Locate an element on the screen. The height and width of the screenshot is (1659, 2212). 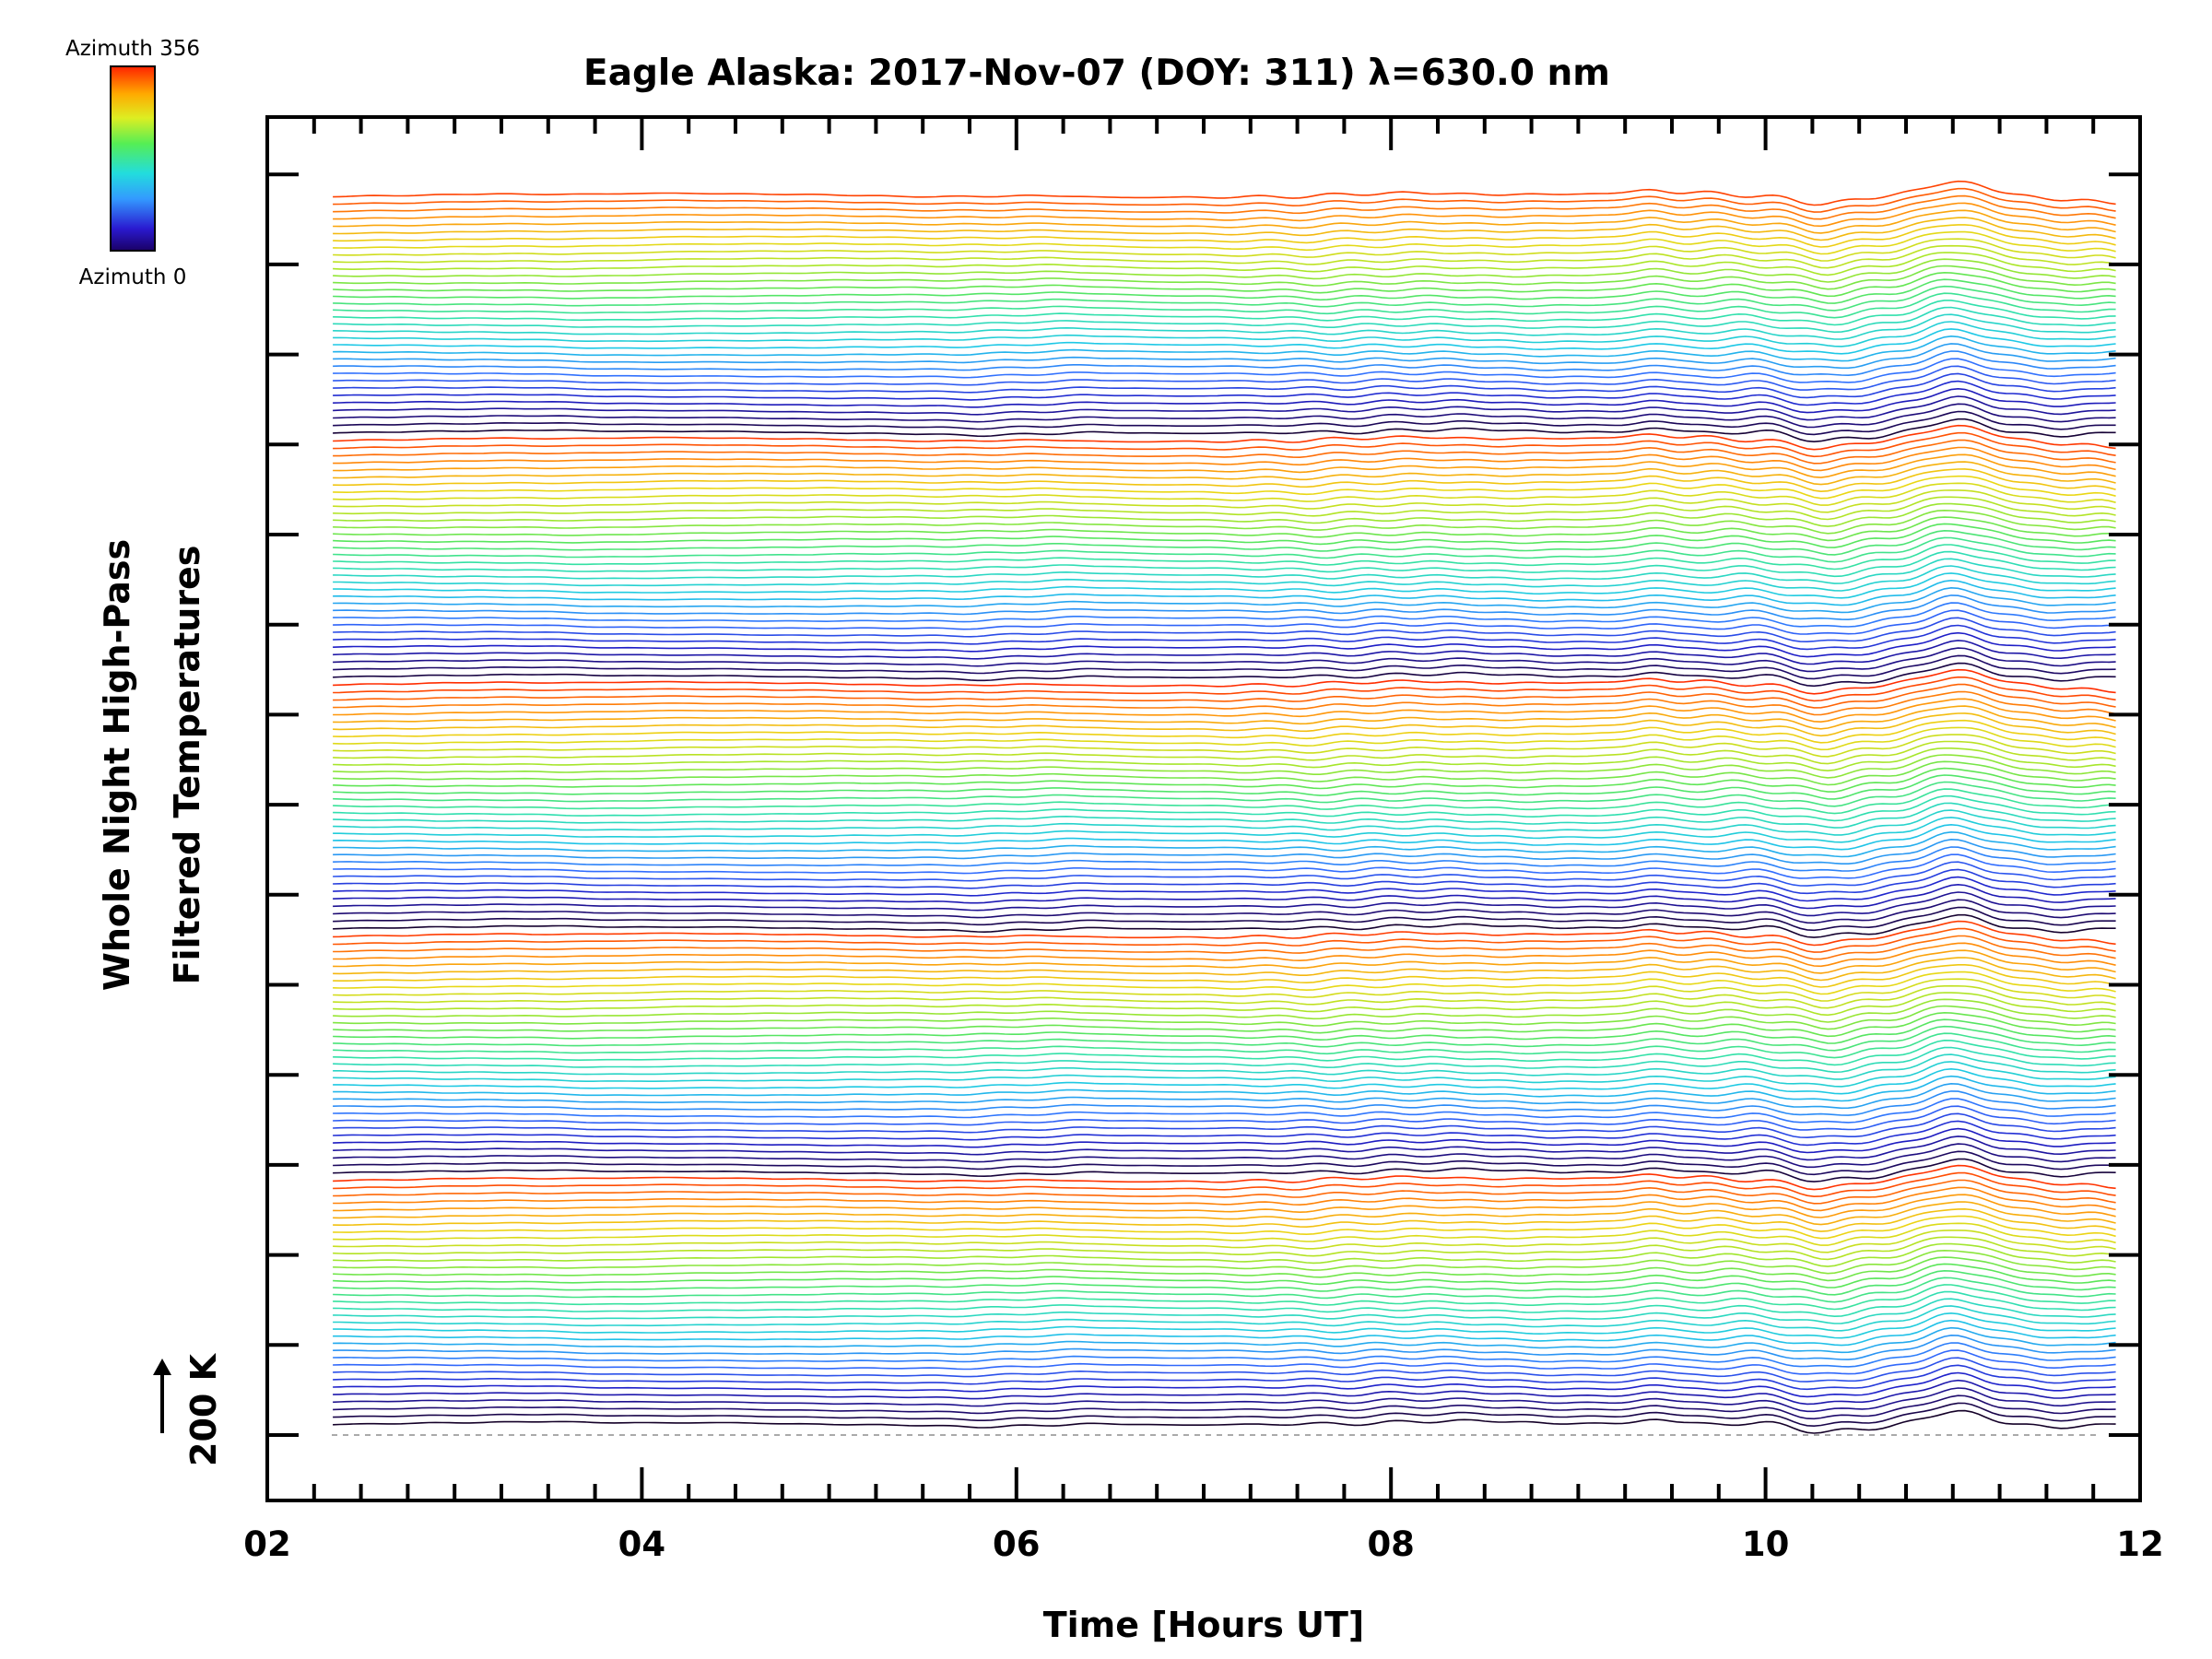
scale-bar-arrow-head is located at coordinates (162, 1367).